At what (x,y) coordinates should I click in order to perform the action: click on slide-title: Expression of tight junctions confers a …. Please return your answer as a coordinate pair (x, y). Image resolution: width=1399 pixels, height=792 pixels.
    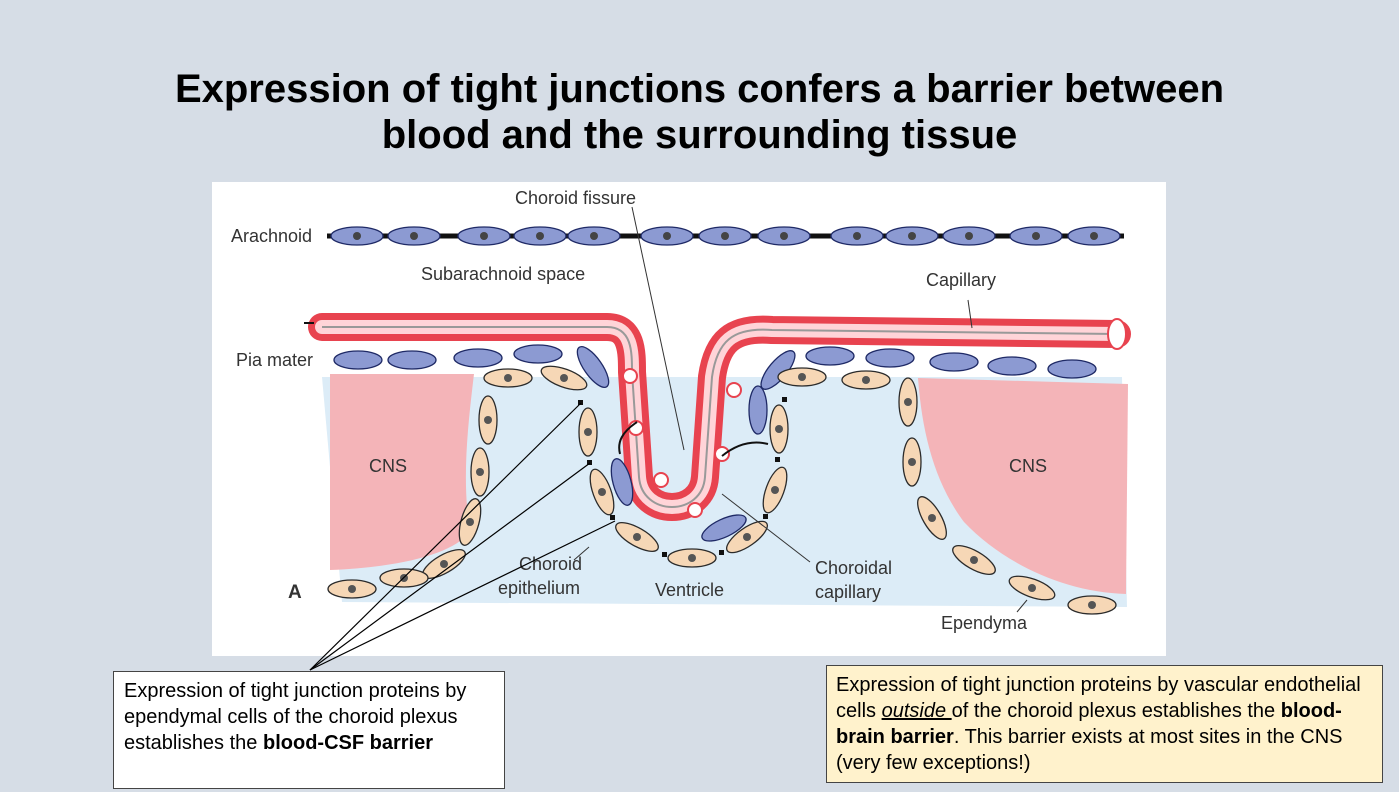
    Looking at the image, I should click on (699, 112).